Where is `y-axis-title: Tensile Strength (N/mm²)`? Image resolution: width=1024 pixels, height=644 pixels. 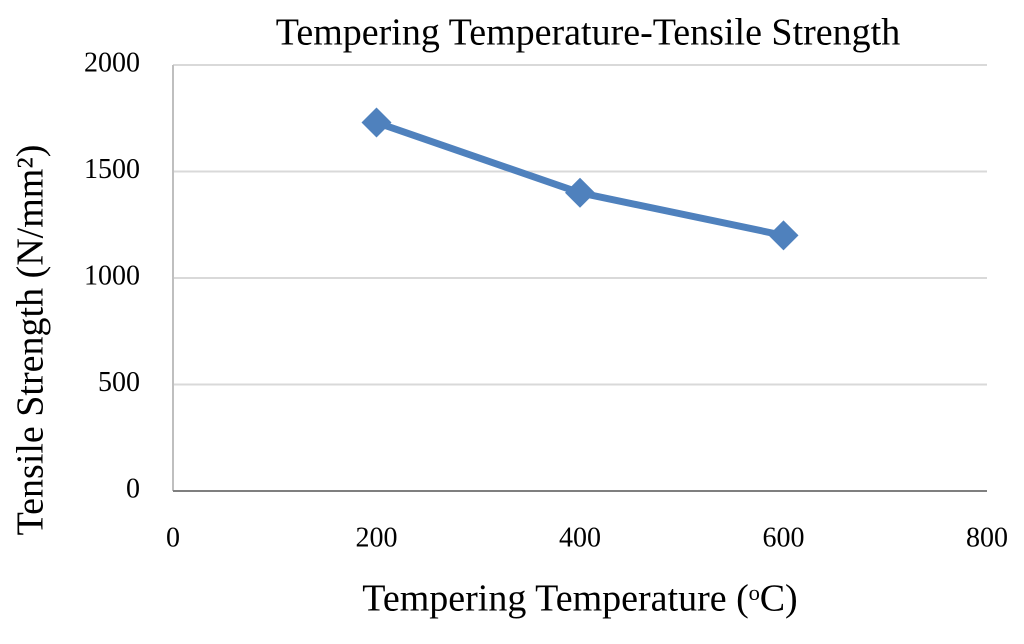
y-axis-title: Tensile Strength (N/mm²) is located at coordinates (31, 340).